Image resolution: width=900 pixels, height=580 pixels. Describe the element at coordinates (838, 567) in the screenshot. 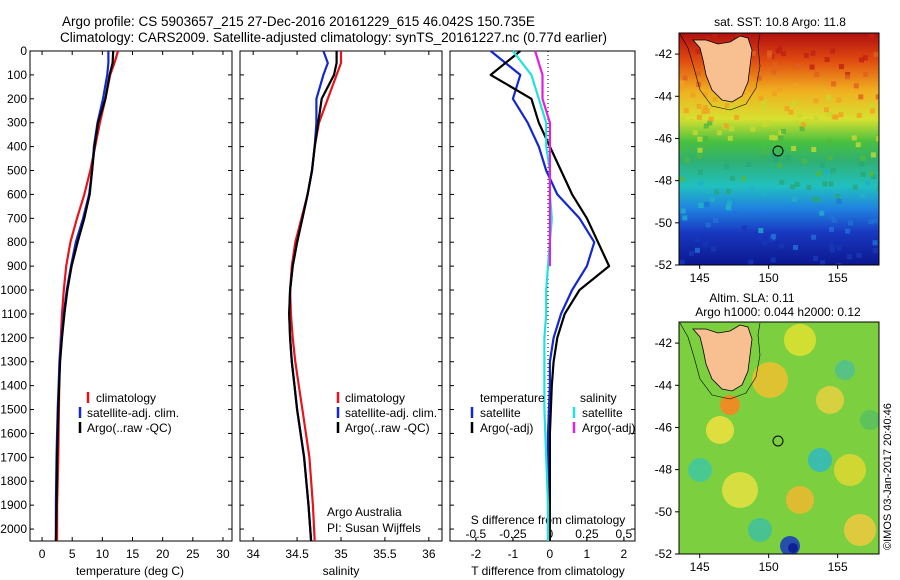

I see `map-lon-label: 155` at that location.